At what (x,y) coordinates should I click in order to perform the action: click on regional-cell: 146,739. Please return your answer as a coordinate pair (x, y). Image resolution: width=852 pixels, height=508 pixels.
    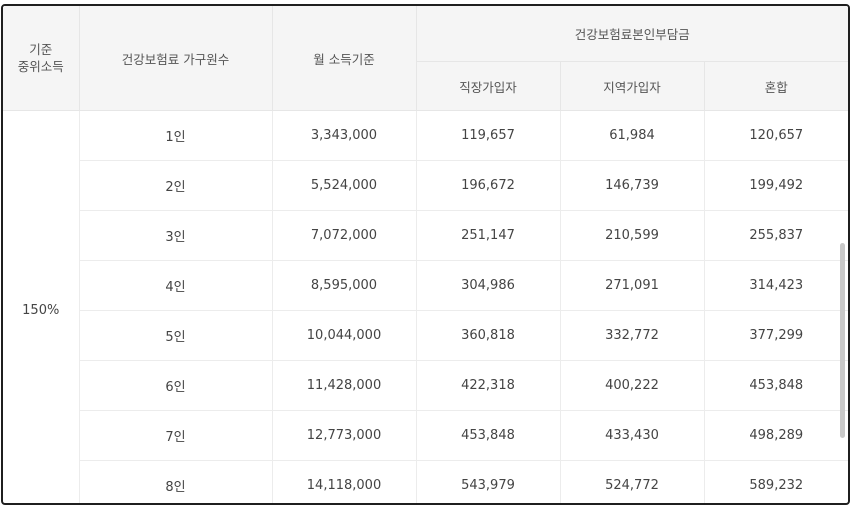
    Looking at the image, I should click on (632, 185).